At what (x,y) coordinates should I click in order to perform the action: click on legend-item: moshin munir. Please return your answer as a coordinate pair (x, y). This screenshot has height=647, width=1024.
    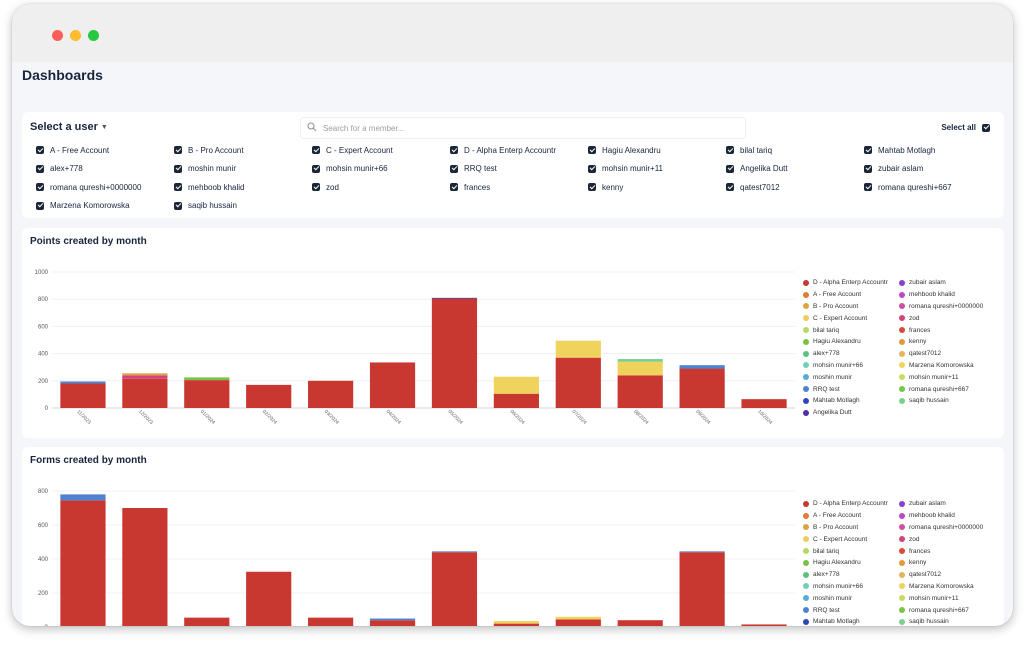
    Looking at the image, I should click on (851, 377).